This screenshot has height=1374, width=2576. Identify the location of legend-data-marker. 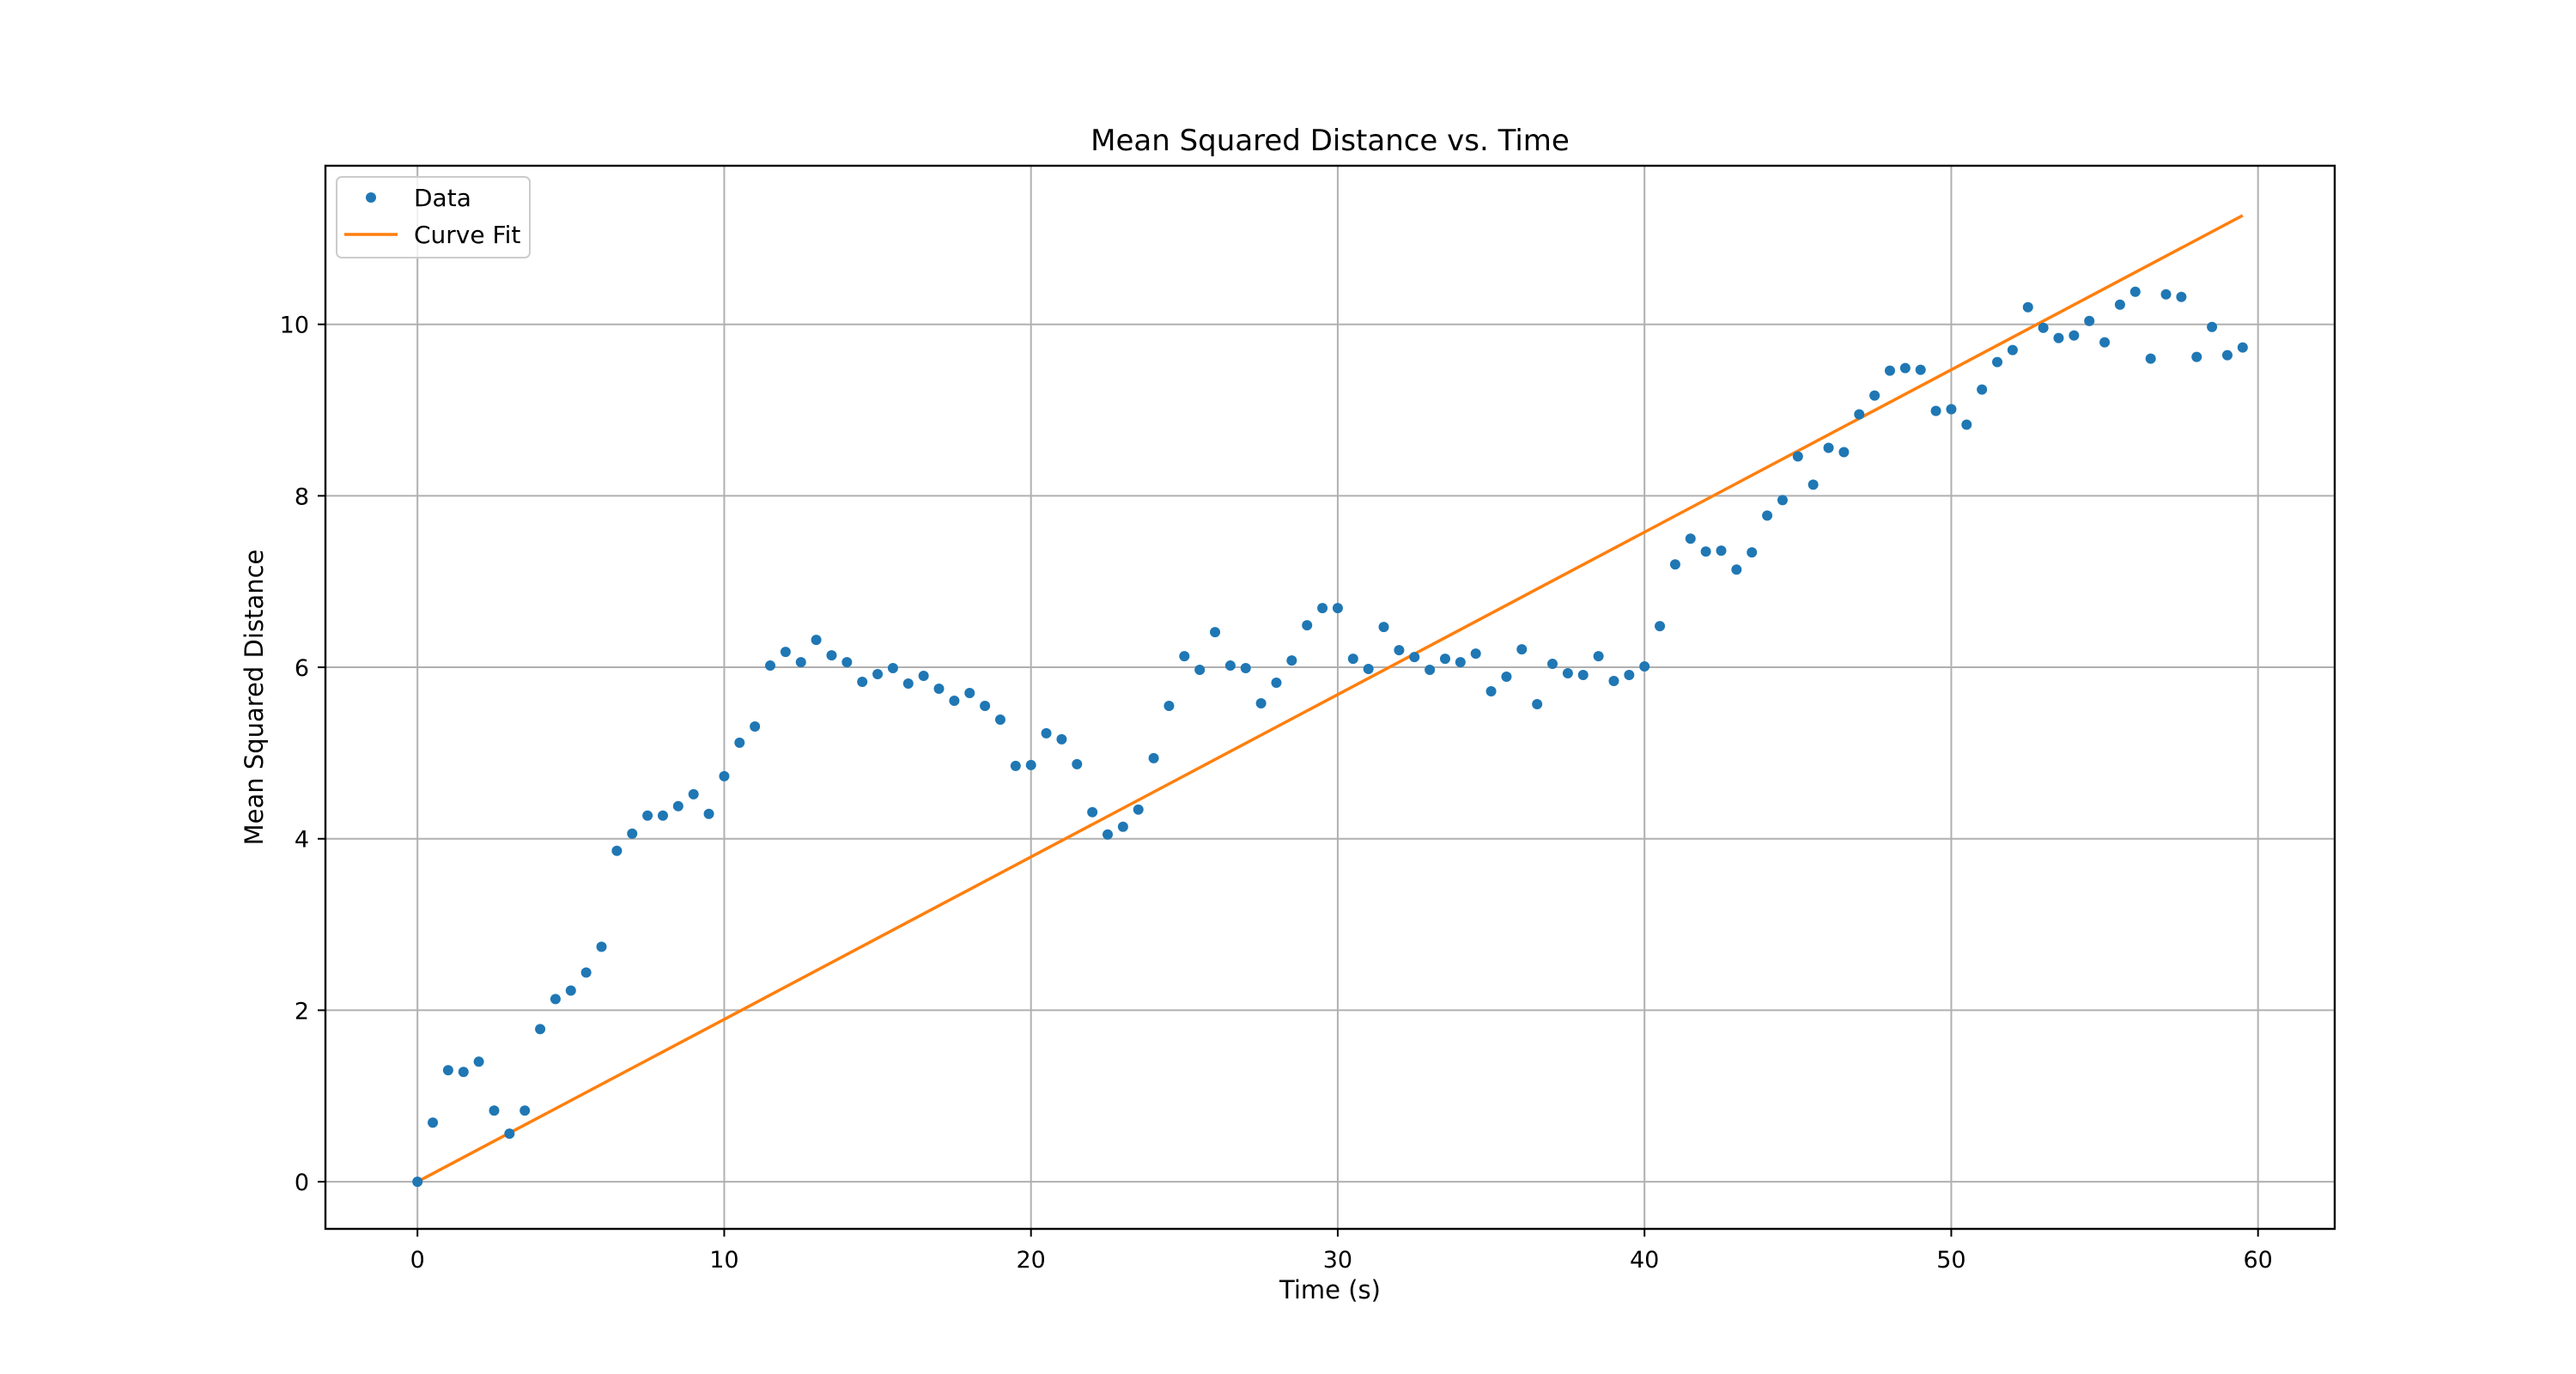
(371, 197).